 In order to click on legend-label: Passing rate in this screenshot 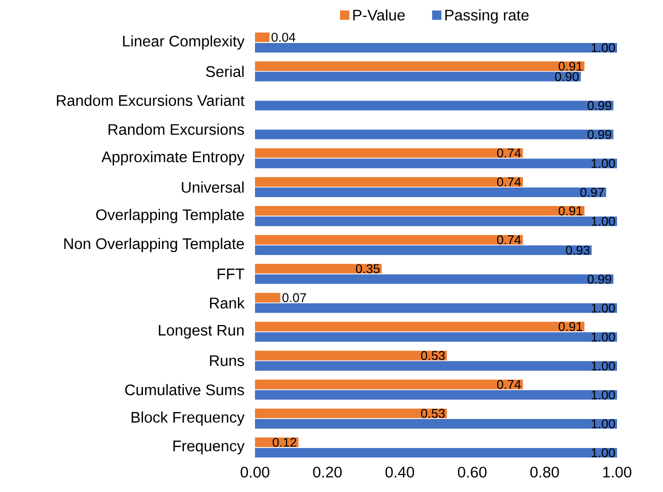, I will do `click(487, 16)`.